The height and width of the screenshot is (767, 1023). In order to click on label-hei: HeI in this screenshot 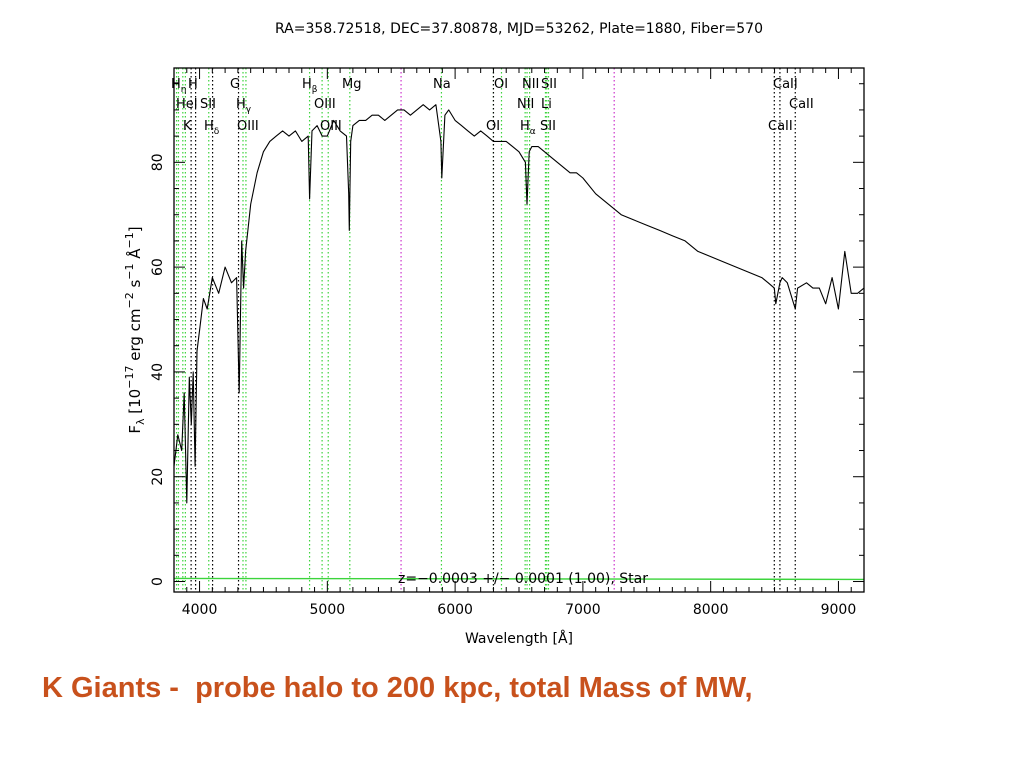, I will do `click(187, 104)`.